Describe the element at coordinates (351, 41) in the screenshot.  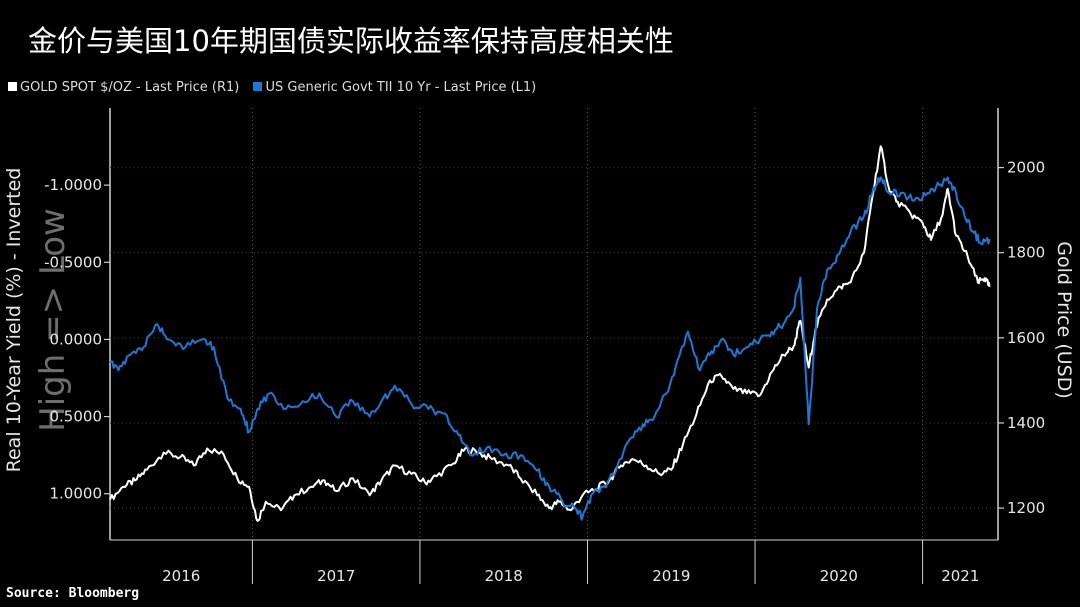
I see `chart-title: 金价与美国10年期国债实际收益率保持高度相关性` at that location.